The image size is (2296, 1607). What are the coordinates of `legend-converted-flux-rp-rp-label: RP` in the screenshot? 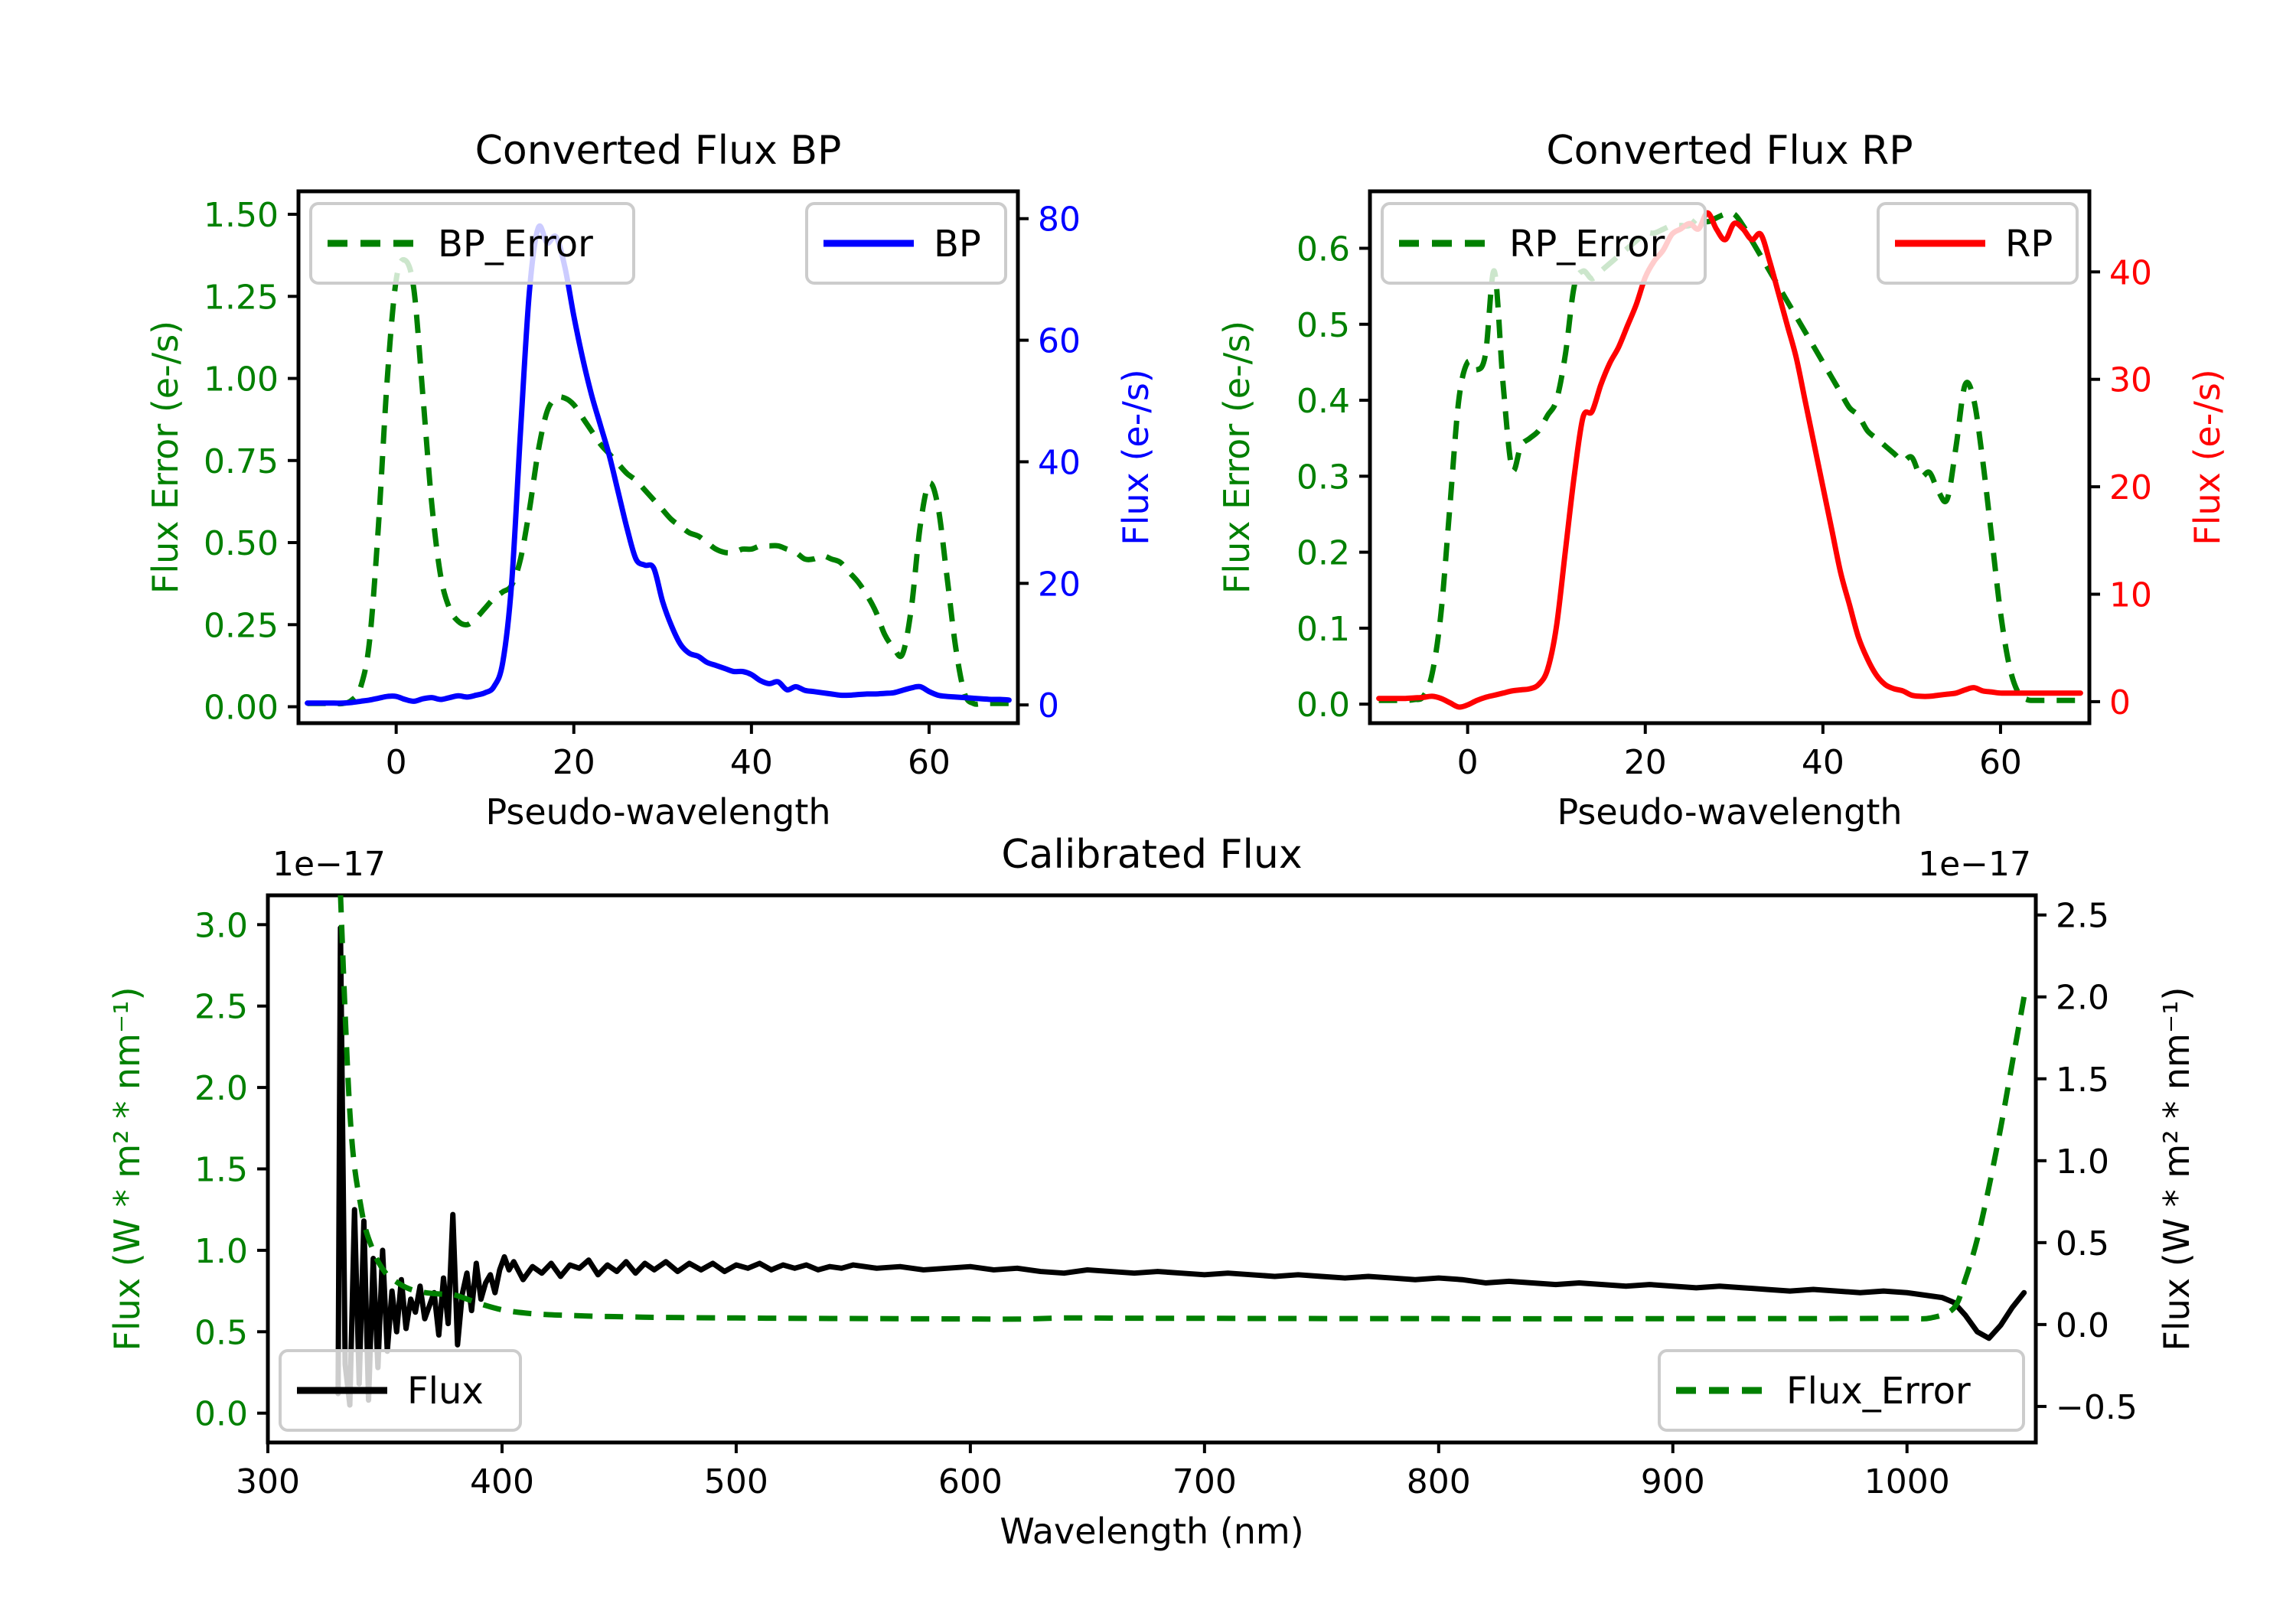 It's located at (2029, 245).